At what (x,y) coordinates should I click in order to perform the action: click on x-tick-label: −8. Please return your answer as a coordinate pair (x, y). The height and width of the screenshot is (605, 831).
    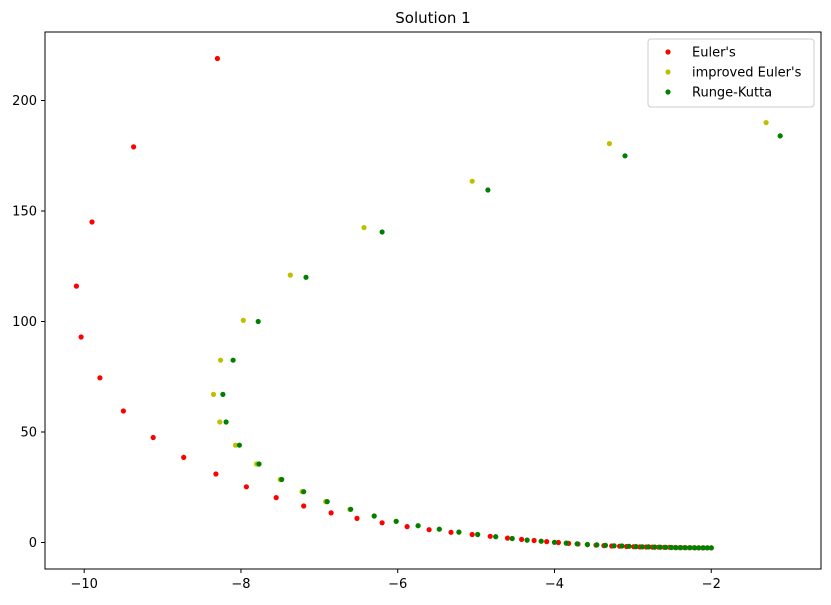
    Looking at the image, I should click on (240, 584).